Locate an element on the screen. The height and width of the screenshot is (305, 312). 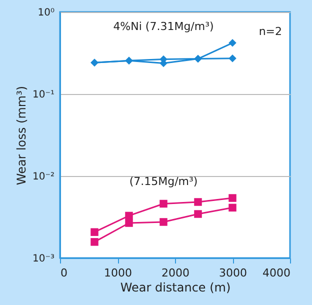
y-tick-label: 10⁻² is located at coordinates (43, 177).